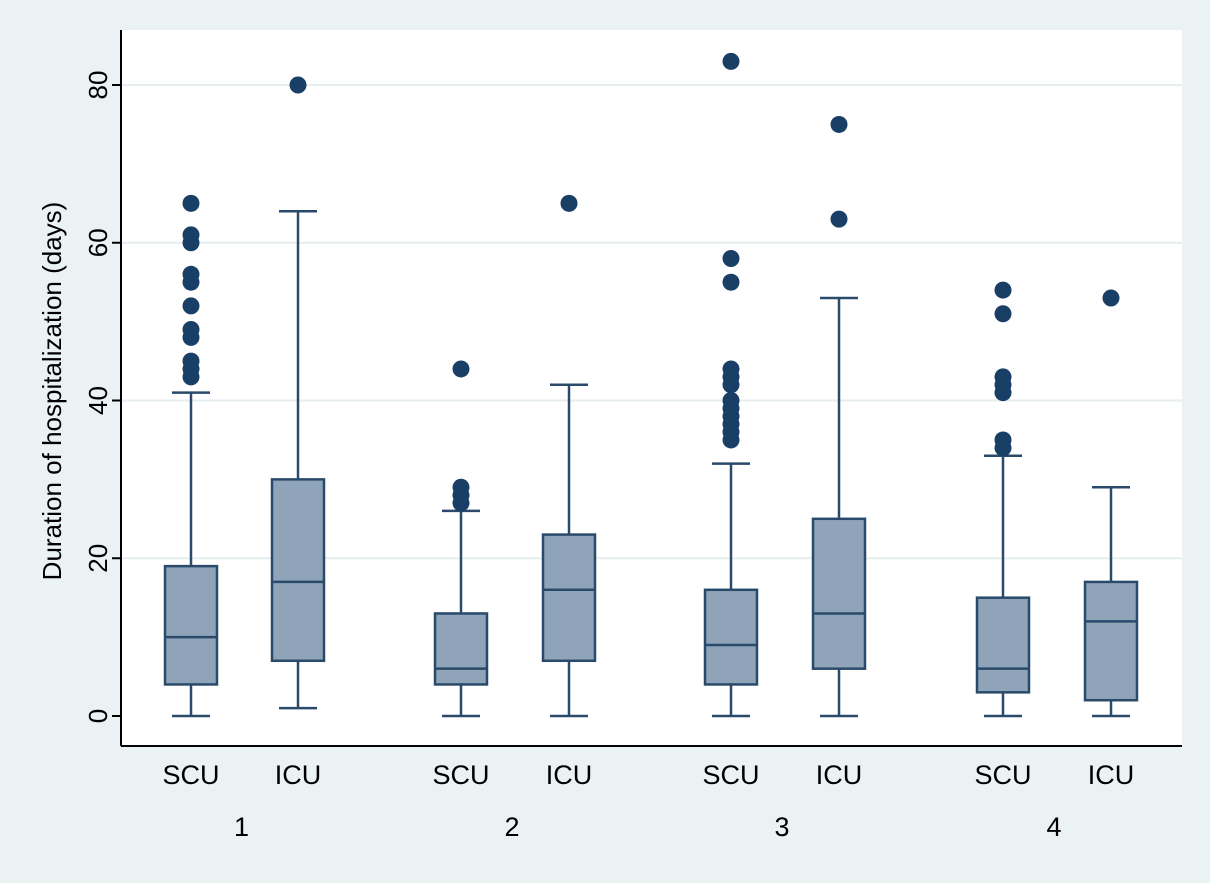  I want to click on x-group-label: 1, so click(241, 827).